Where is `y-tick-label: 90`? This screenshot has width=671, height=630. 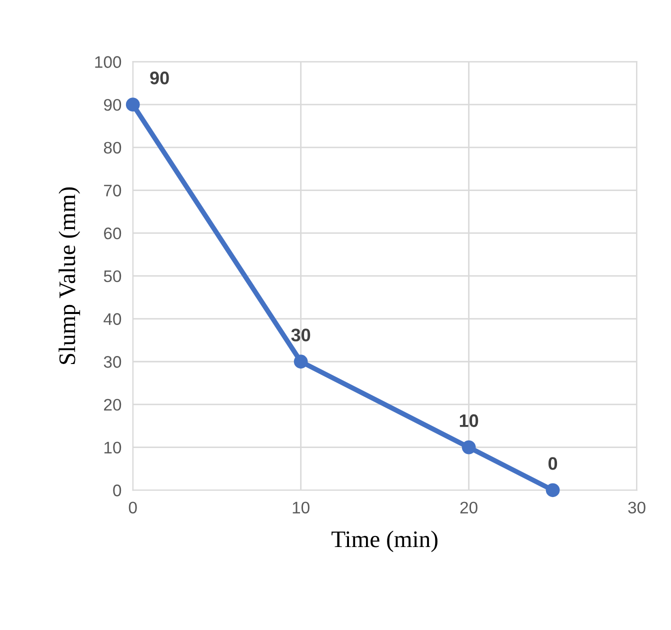
y-tick-label: 90 is located at coordinates (113, 104).